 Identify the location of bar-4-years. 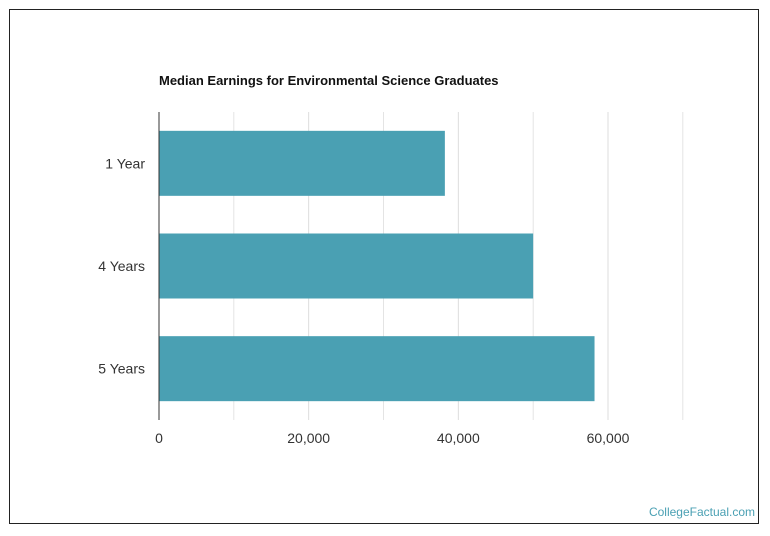
(346, 266).